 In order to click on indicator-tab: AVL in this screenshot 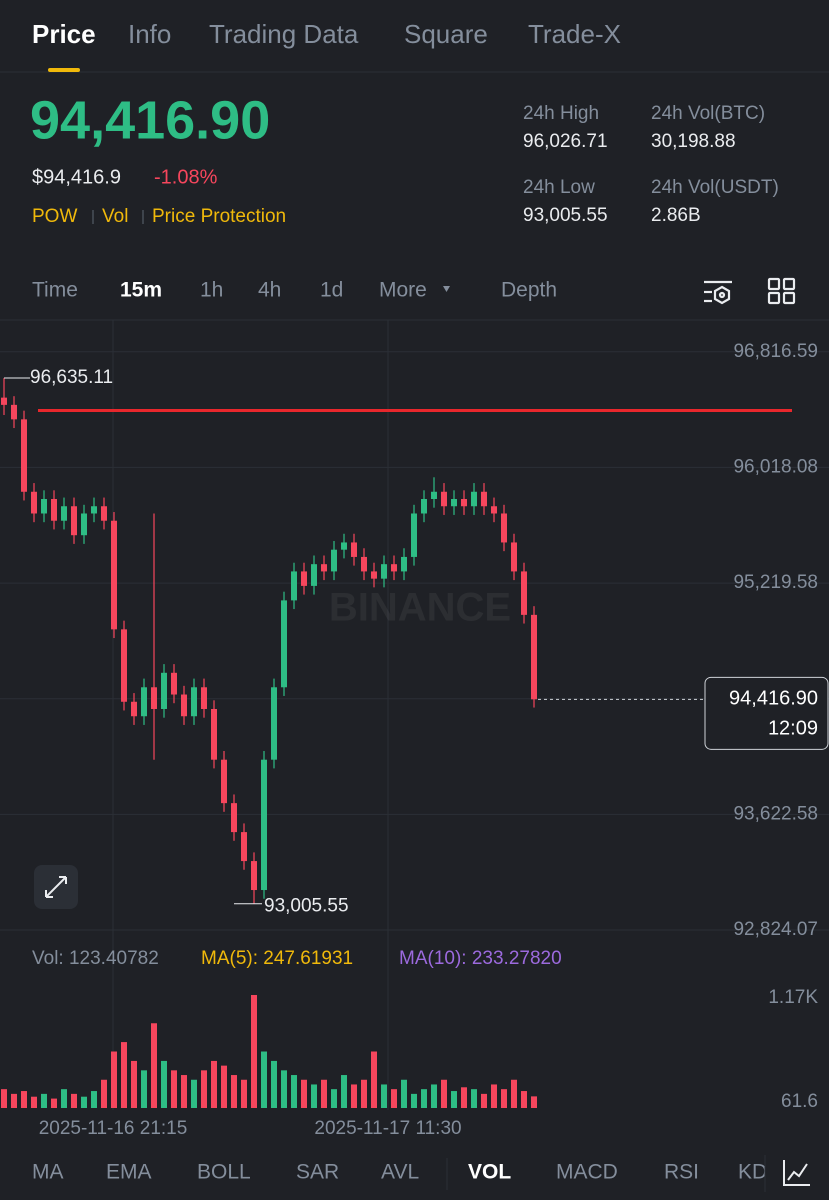, I will do `click(400, 1172)`.